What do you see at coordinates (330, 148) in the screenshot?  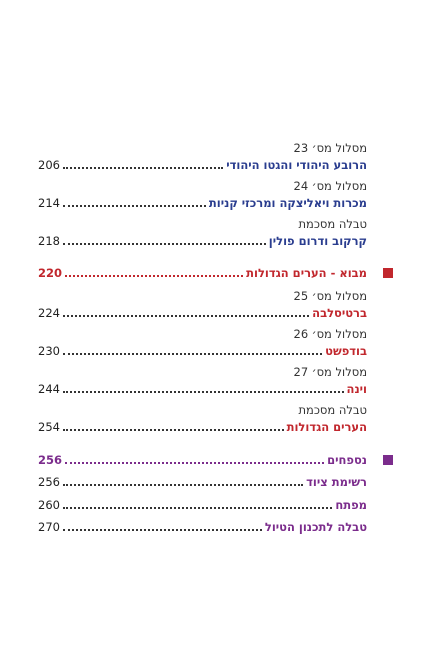 I see `entry-label: מסלול מס׳ 23` at bounding box center [330, 148].